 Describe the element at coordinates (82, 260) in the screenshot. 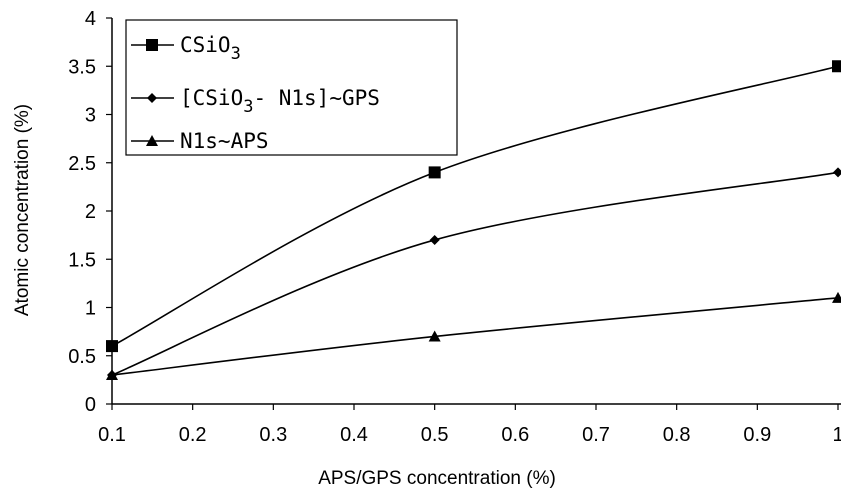

I see `y-tick-label: 1.5` at that location.